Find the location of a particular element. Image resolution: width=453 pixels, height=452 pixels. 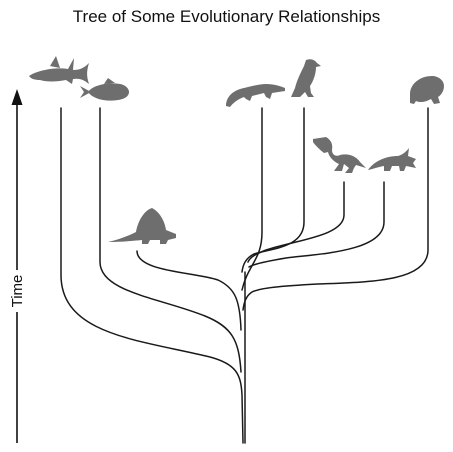

triceratops-branch is located at coordinates (316, 224).